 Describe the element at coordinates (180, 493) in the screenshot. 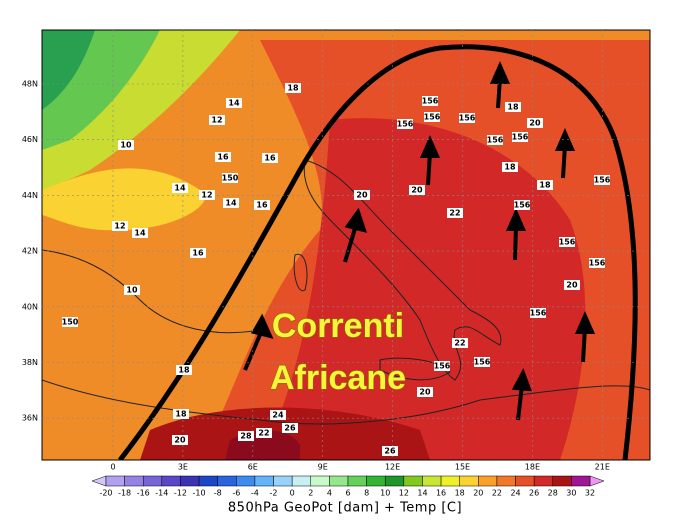

I see `colorbar-label: -12` at that location.